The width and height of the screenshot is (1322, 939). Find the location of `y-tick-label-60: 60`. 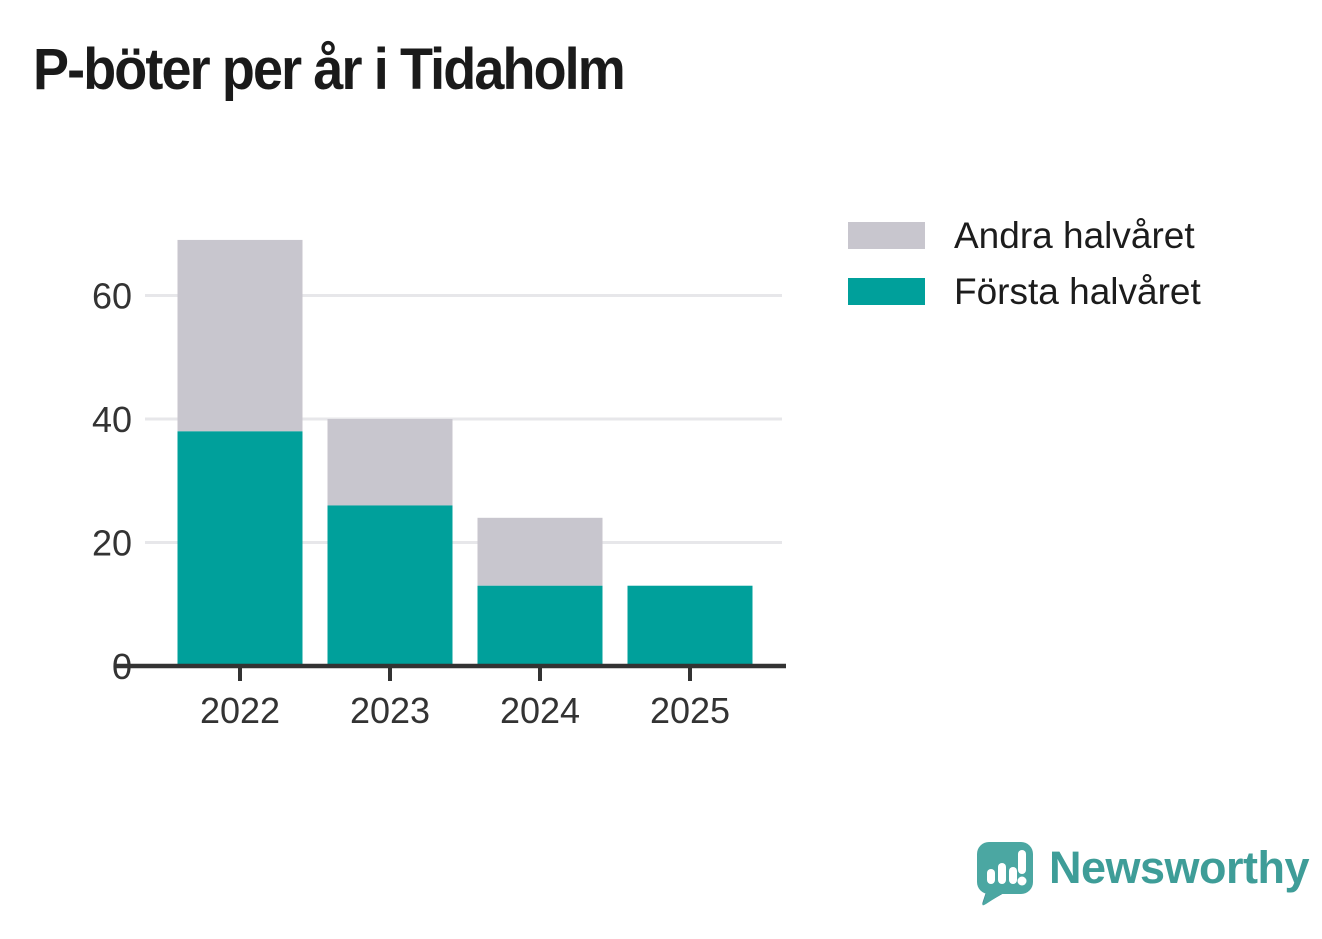

y-tick-label-60: 60 is located at coordinates (112, 296).